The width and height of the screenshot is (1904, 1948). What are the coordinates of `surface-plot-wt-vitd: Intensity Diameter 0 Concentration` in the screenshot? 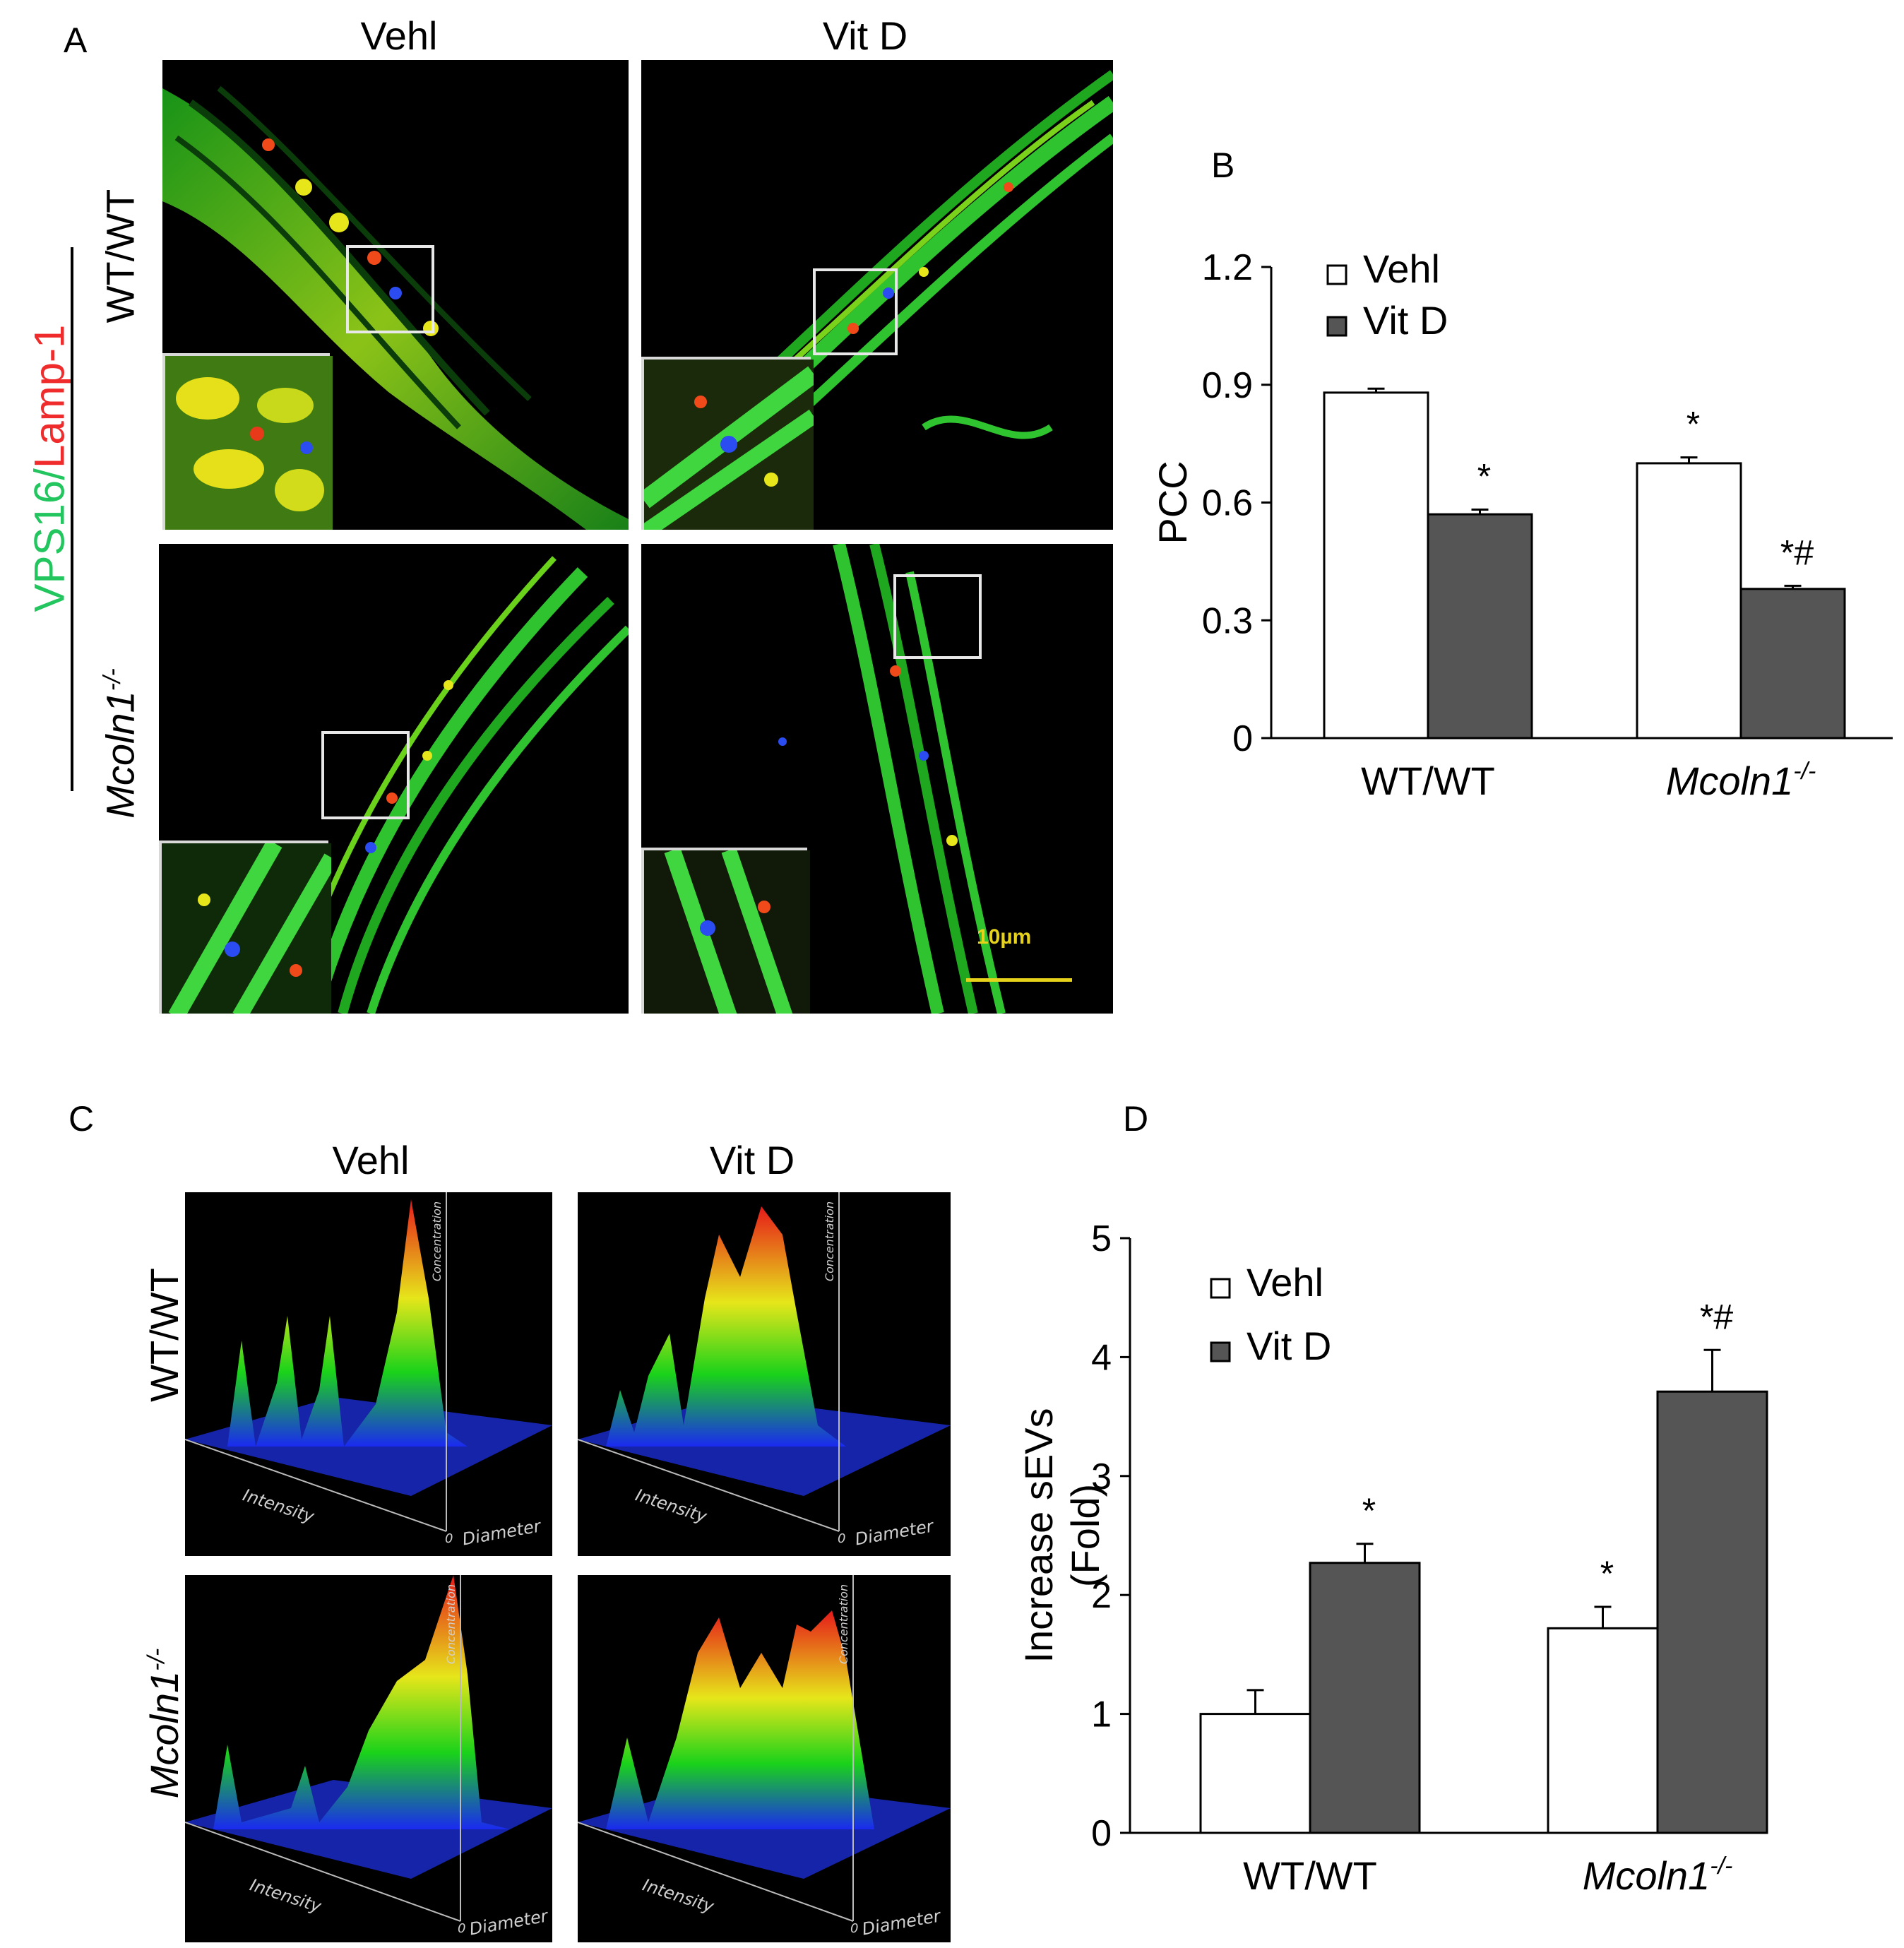 It's located at (764, 1374).